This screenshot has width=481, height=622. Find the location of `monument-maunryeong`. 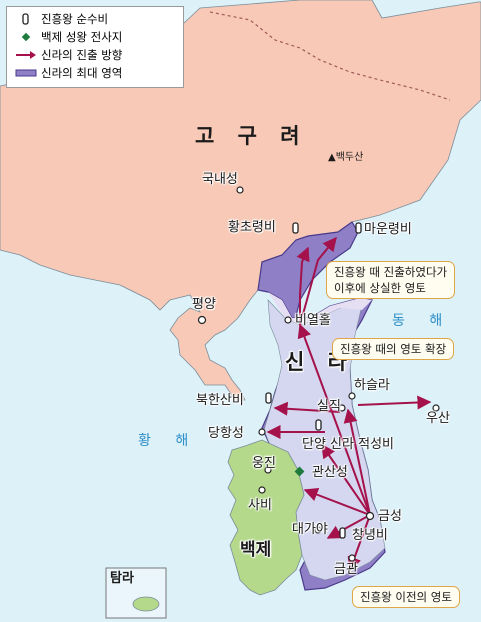

monument-maunryeong is located at coordinates (358, 228).